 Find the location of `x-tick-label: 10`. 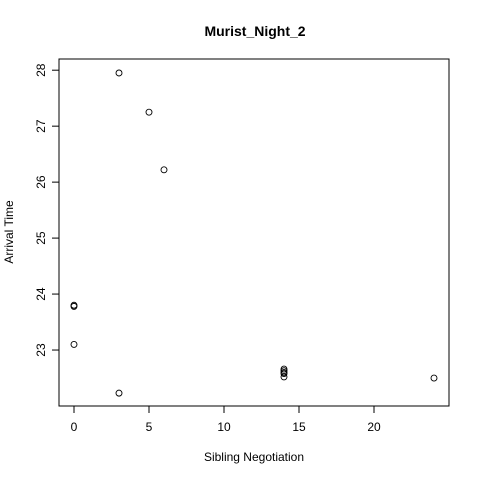

x-tick-label: 10 is located at coordinates (224, 427).